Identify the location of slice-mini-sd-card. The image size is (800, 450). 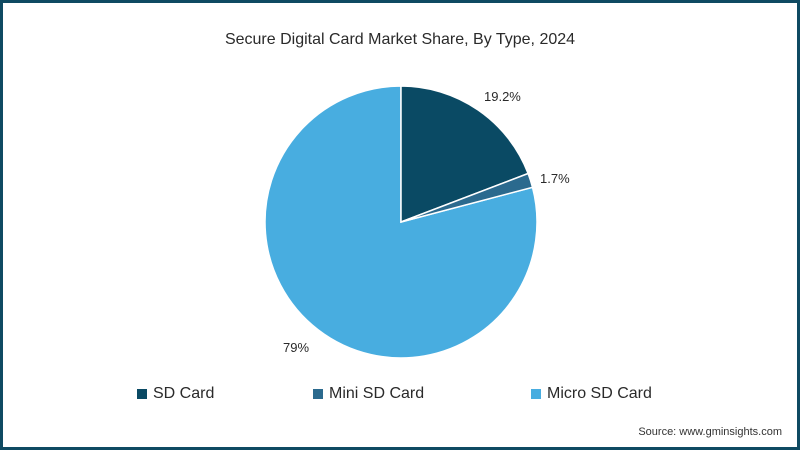
(467, 197).